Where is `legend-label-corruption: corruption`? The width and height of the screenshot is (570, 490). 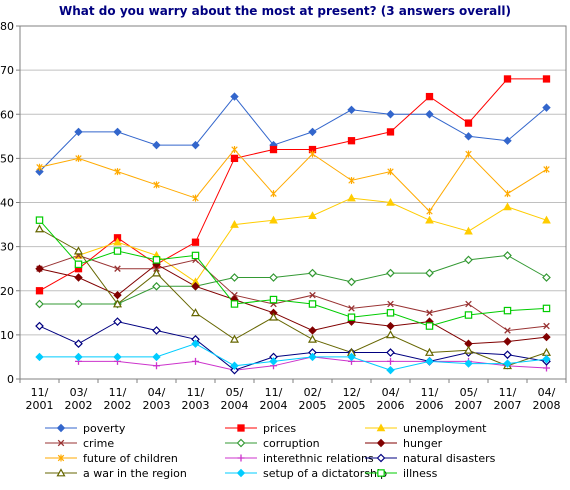
legend-label-corruption: corruption is located at coordinates (291, 443).